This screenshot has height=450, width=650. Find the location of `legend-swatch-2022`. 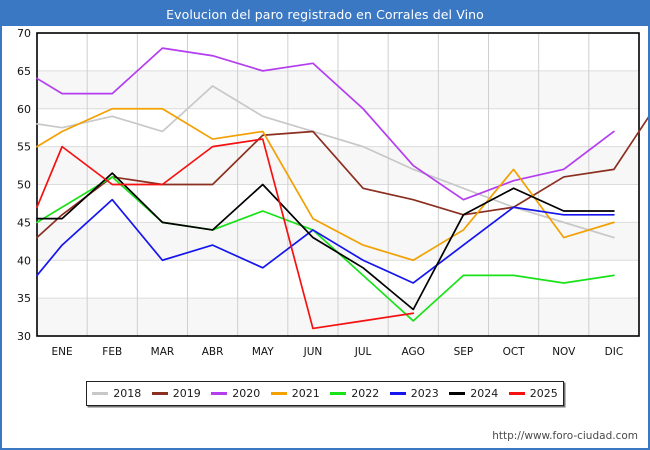

legend-swatch-2022 is located at coordinates (338, 393).